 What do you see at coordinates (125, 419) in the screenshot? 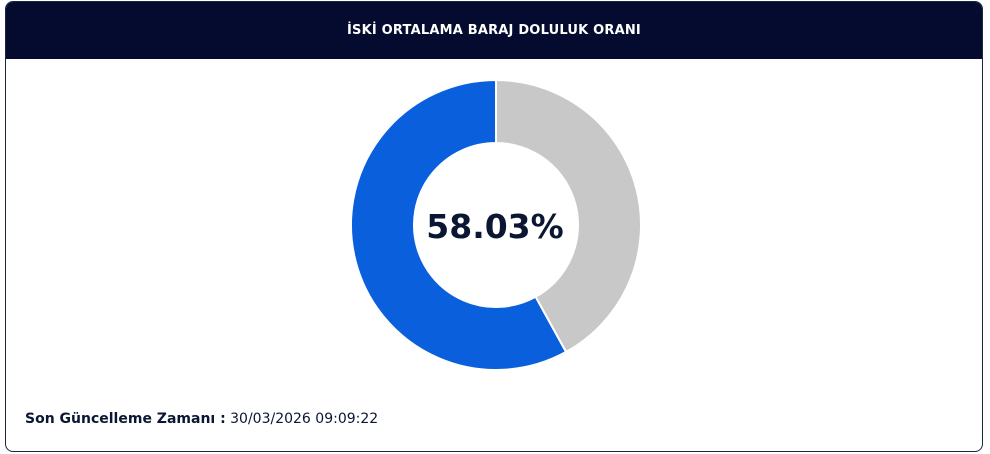
I see `last-update-label: Son Güncelleme Zamanı :` at bounding box center [125, 419].